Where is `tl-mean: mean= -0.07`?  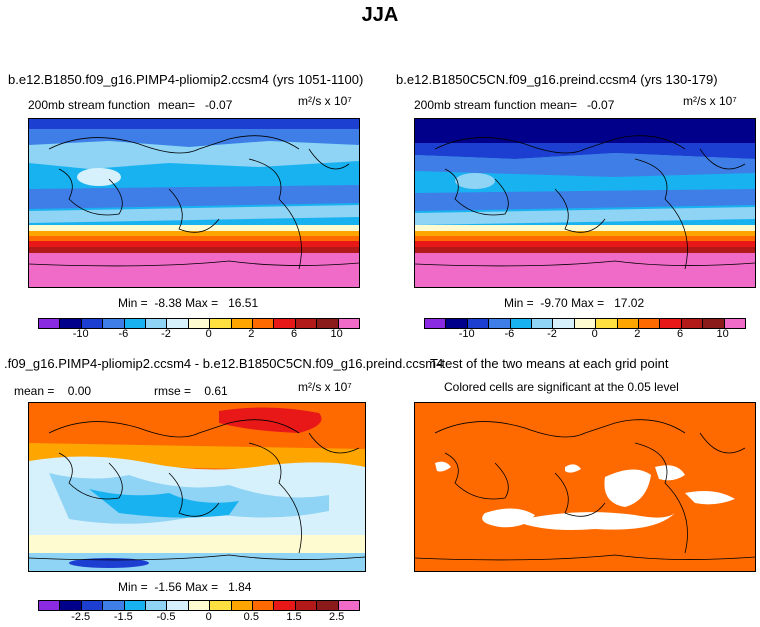 tl-mean: mean= -0.07 is located at coordinates (195, 105).